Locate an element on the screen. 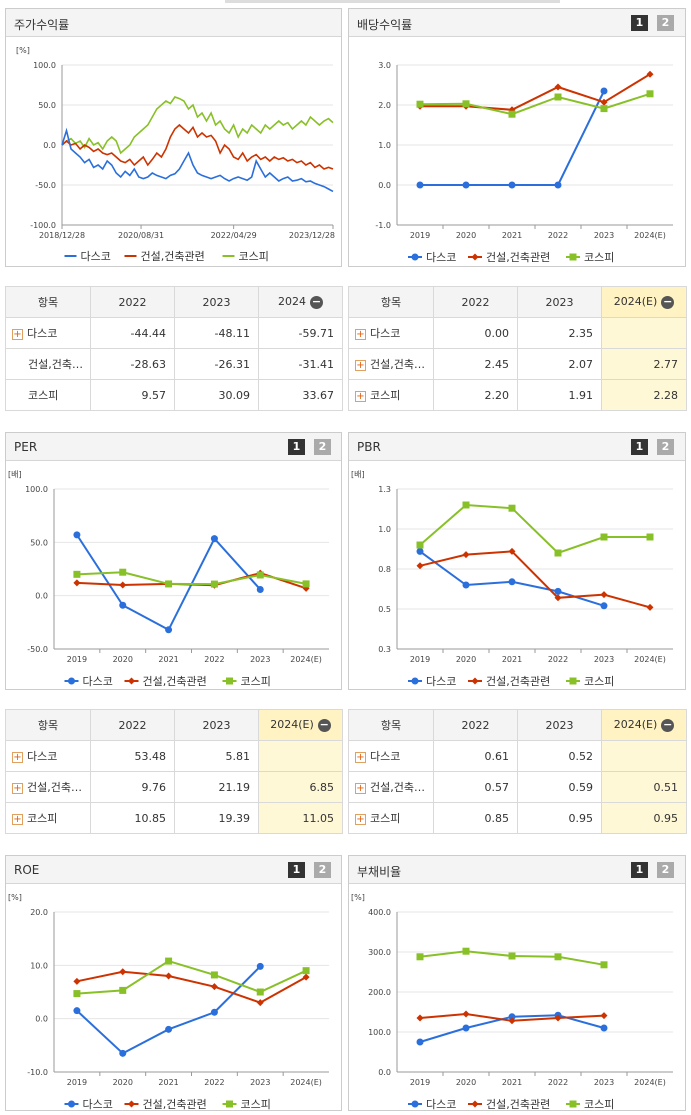 The height and width of the screenshot is (1115, 691). table-row: + 다스코 0.00 2.35 is located at coordinates (517, 333).